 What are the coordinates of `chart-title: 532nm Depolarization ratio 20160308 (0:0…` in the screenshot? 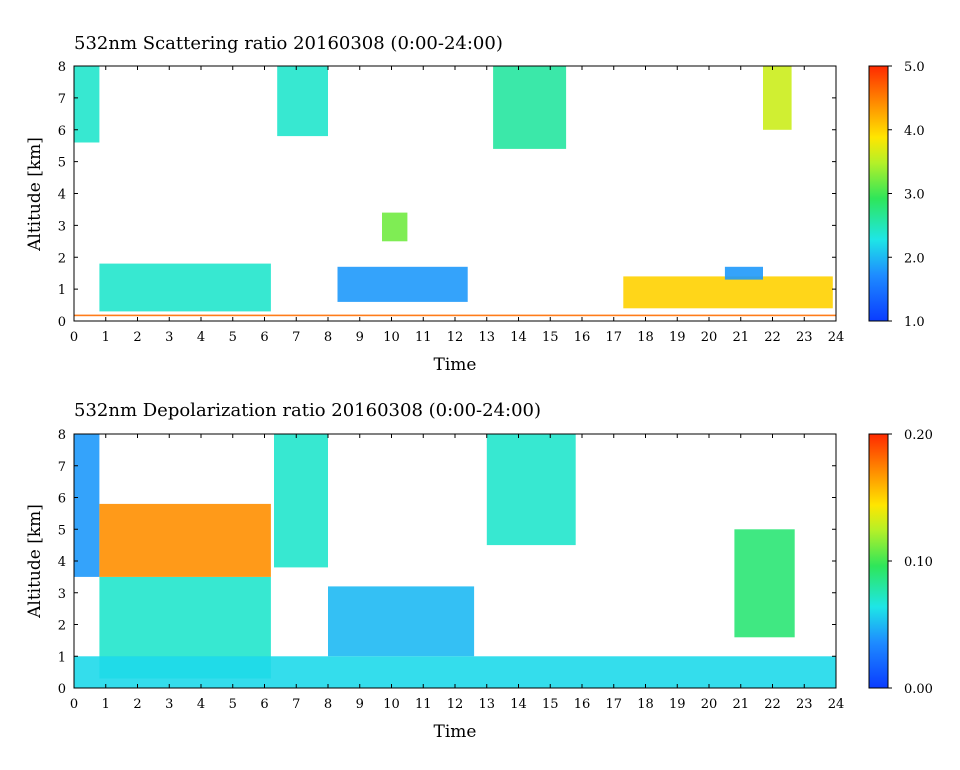 It's located at (307, 410).